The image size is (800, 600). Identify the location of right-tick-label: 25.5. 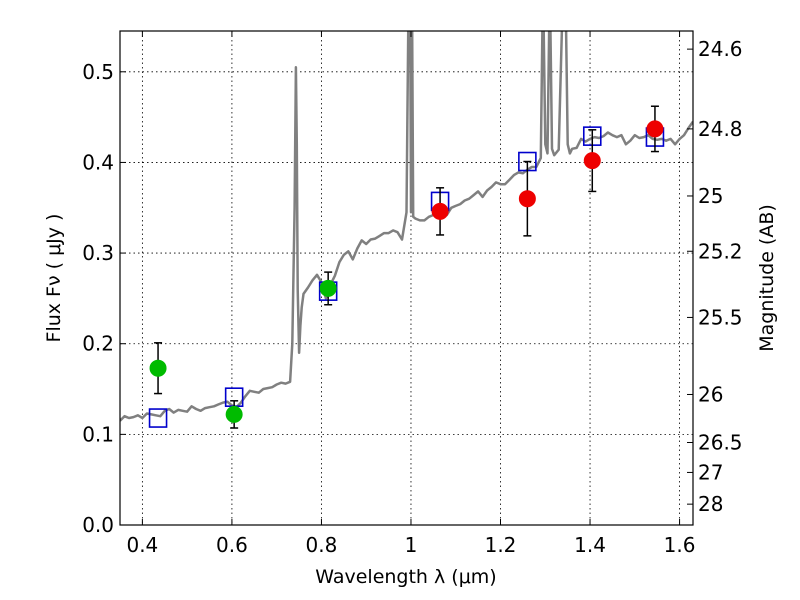
(720, 317).